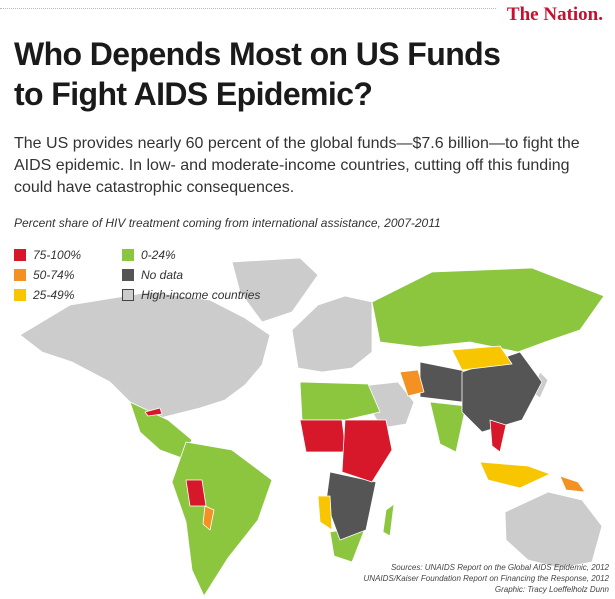 This screenshot has height=599, width=615. I want to click on legend-label: No data, so click(162, 275).